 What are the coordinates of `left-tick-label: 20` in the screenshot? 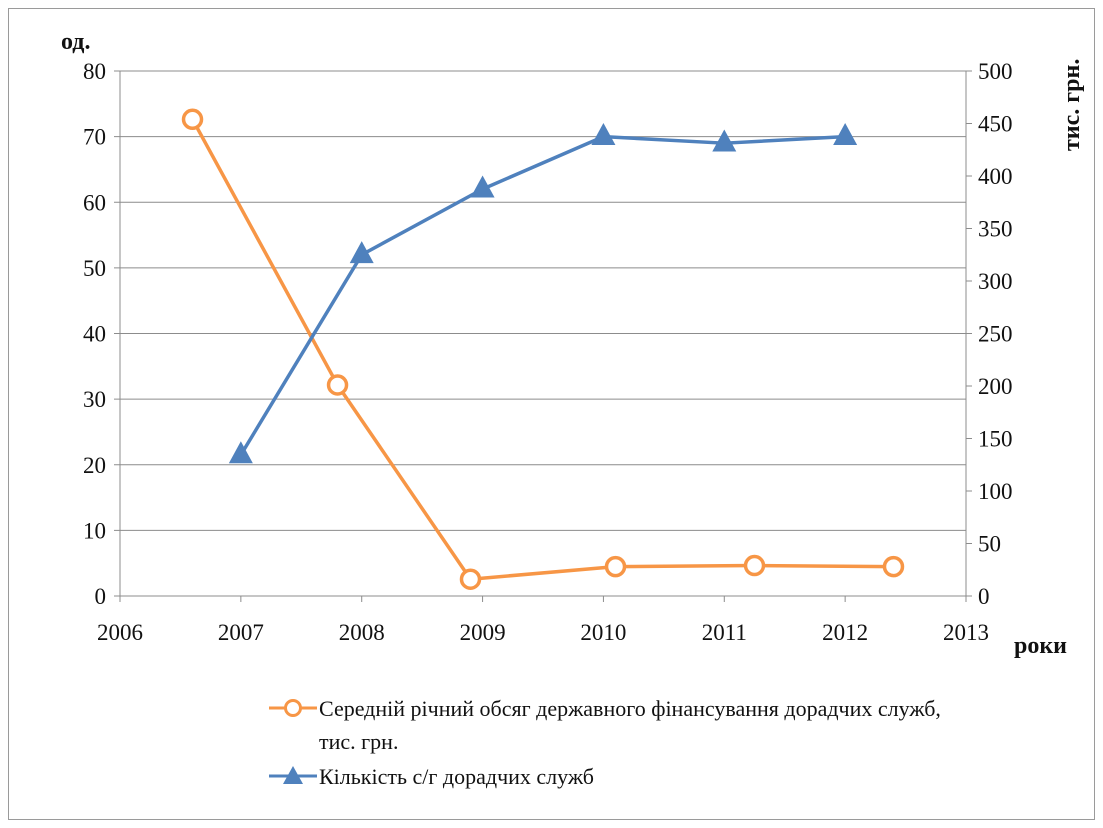 It's located at (94, 465).